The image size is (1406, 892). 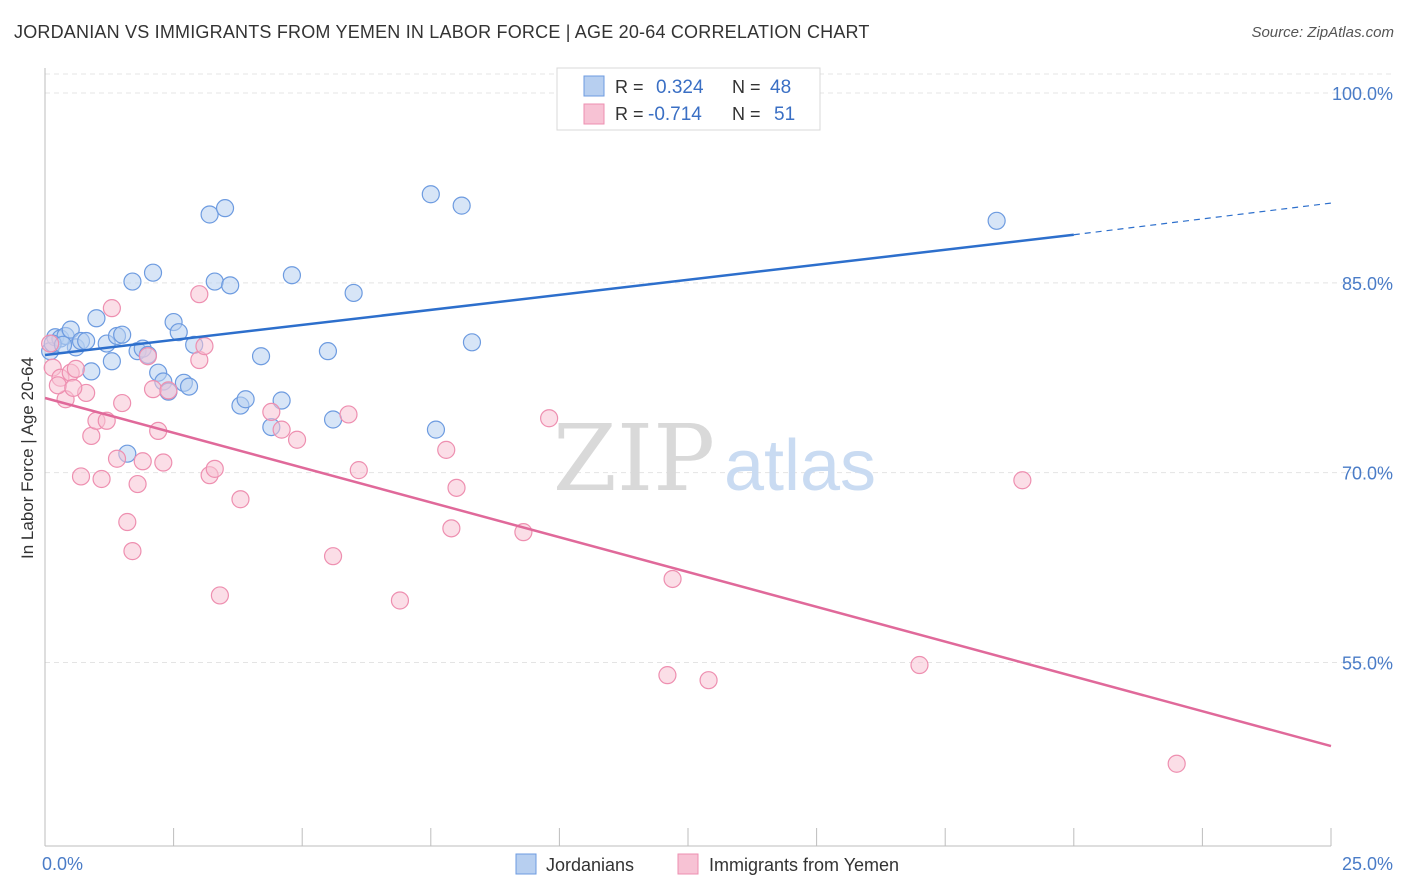 I want to click on source-label: Source: ZipAtlas.com, so click(x=1322, y=32).